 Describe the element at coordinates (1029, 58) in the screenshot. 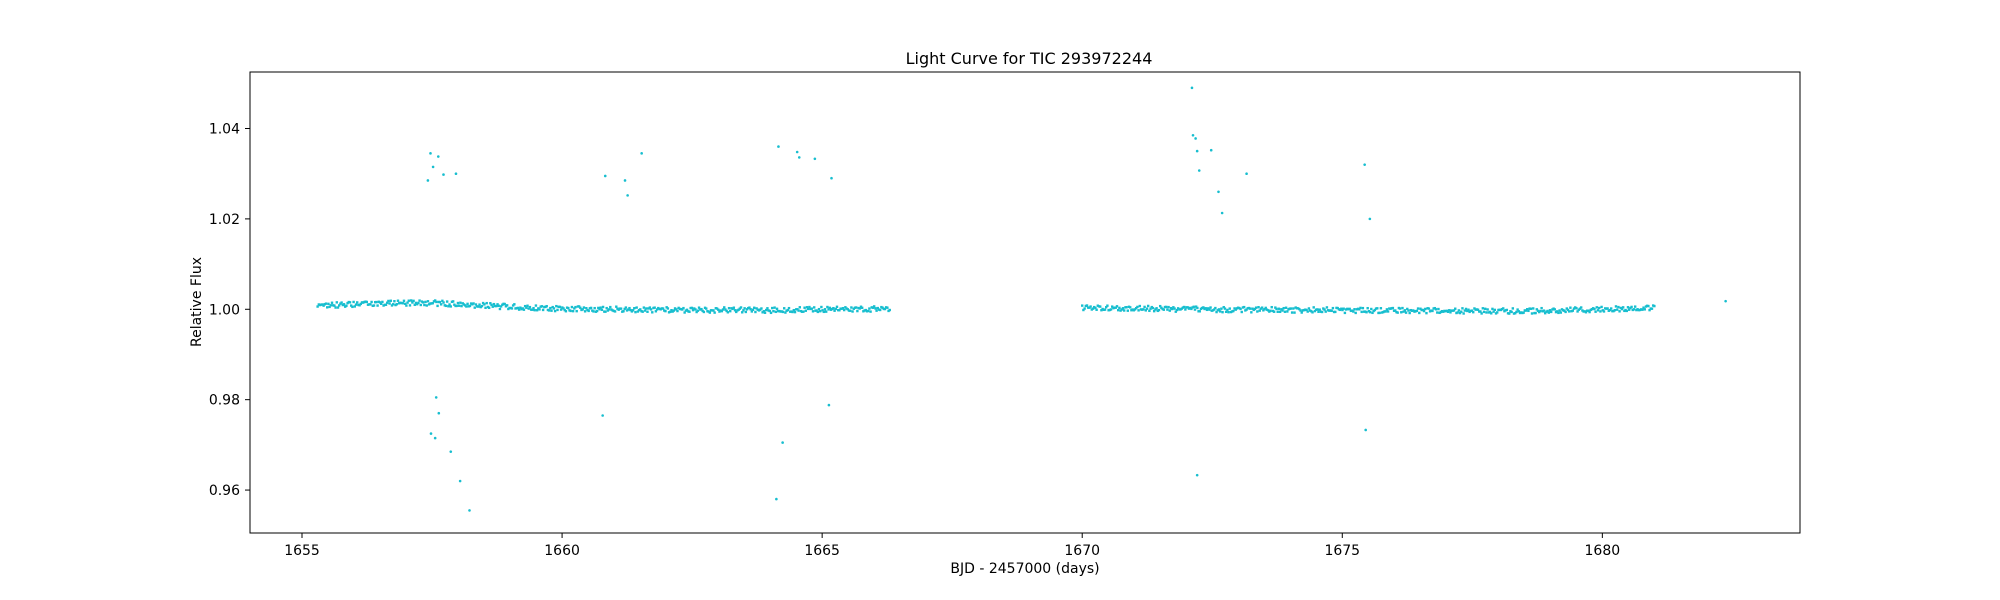

I see `chart-title: Light Curve for TIC 293972244` at that location.